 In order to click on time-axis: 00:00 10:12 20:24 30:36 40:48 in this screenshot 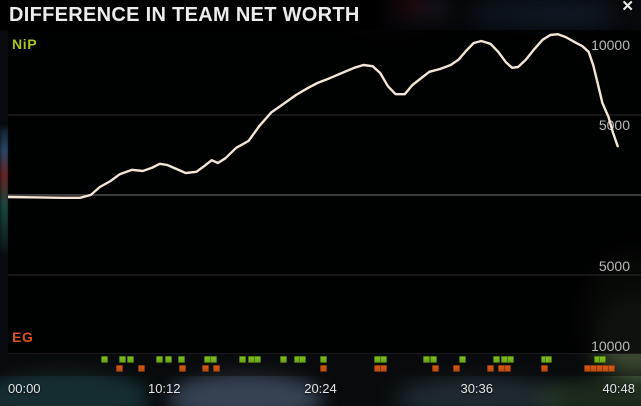, I will do `click(320, 391)`.